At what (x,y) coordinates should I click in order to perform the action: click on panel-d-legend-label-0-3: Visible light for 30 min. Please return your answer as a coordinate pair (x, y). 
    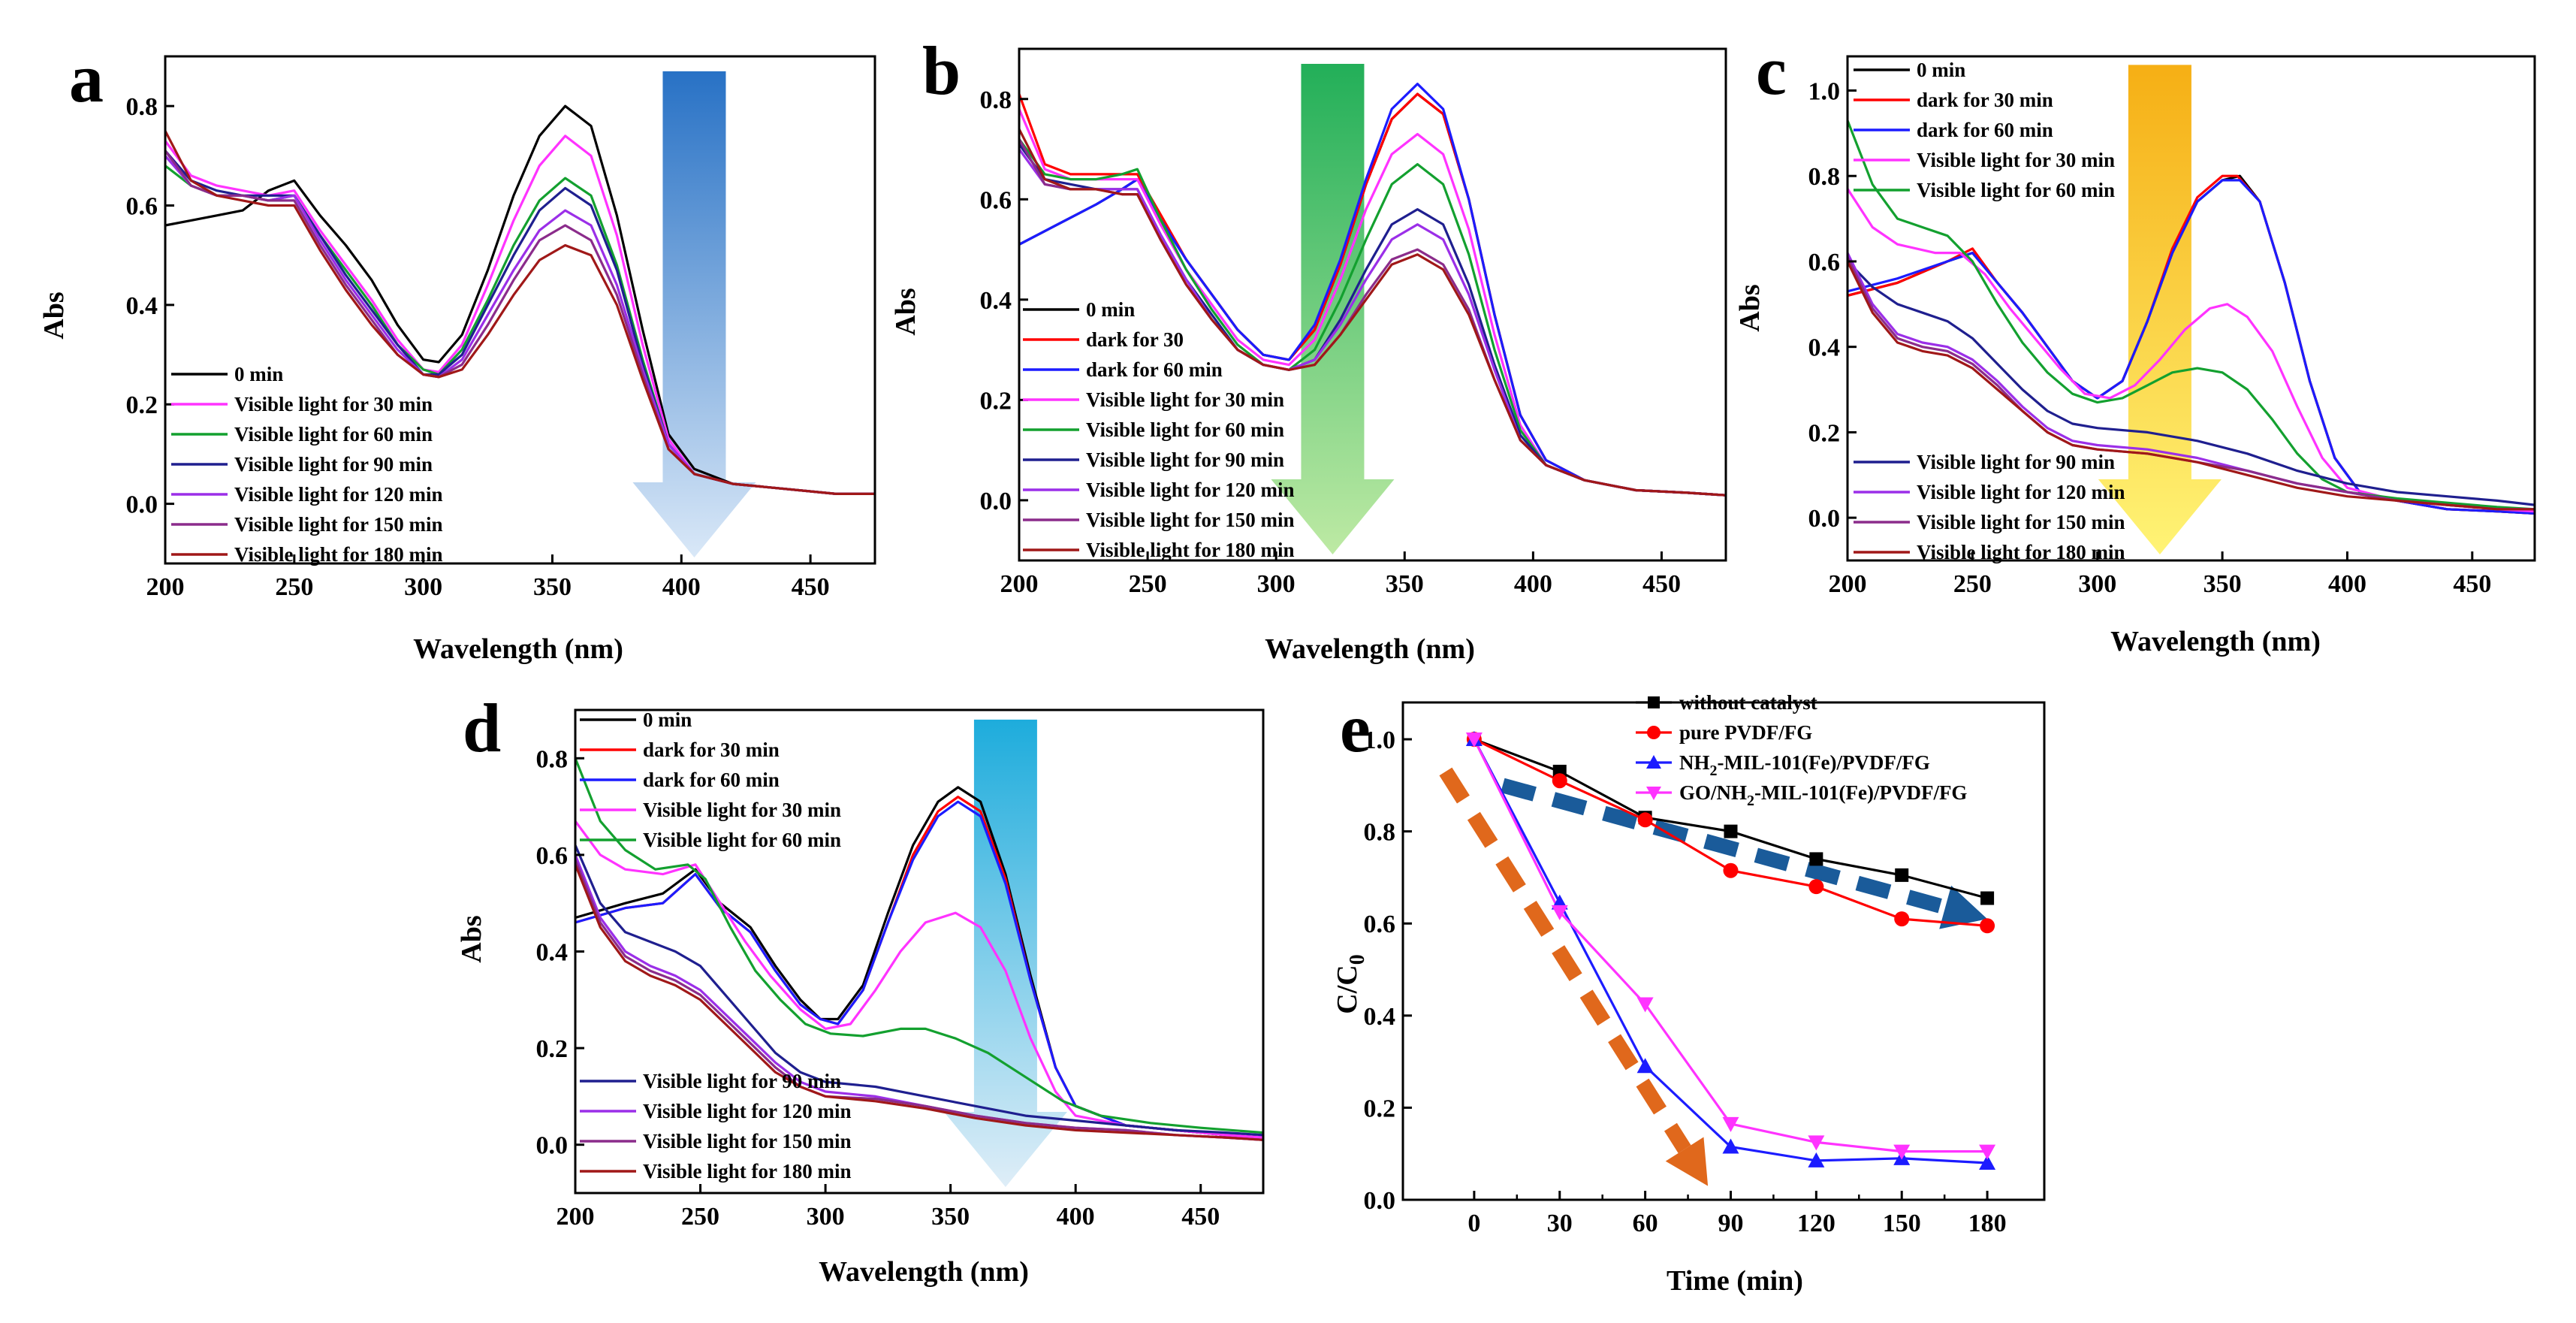
    Looking at the image, I should click on (742, 810).